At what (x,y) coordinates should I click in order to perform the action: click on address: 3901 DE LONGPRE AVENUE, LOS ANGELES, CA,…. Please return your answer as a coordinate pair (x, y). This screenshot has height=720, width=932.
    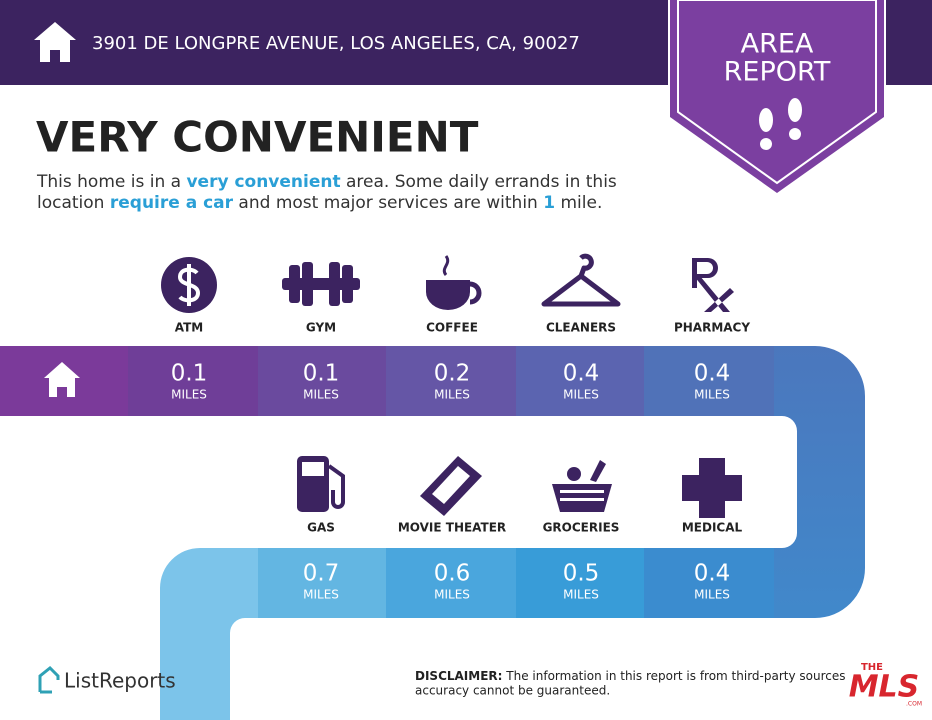
    Looking at the image, I should click on (336, 43).